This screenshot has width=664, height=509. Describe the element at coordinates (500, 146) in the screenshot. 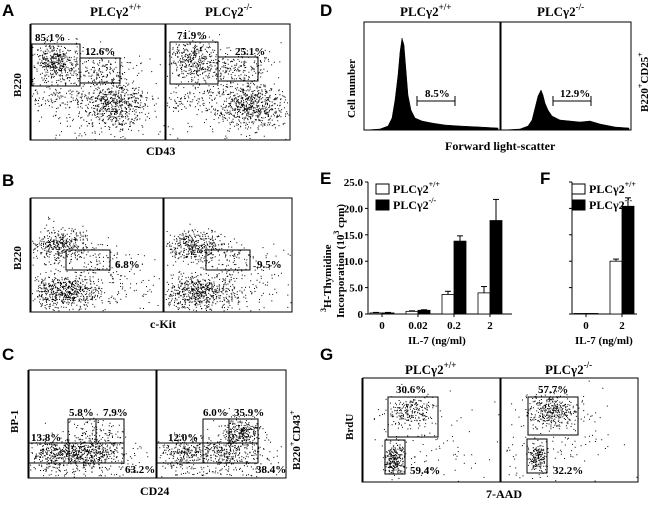

I see `panel-d-xlabel: Forward light-scatter` at that location.